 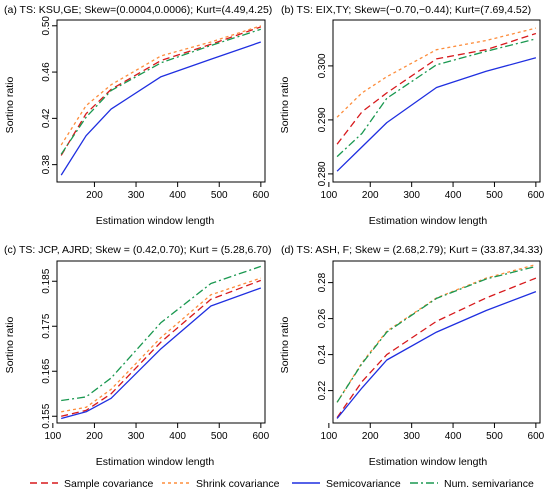 What do you see at coordinates (219, 436) in the screenshot?
I see `panel-c-x-tick-label: 500` at bounding box center [219, 436].